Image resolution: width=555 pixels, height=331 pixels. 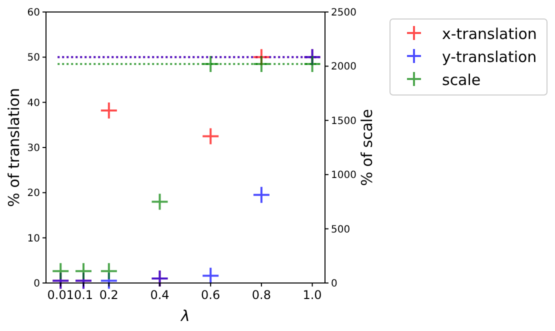 What do you see at coordinates (340, 230) in the screenshot?
I see `y2-tick-label: 500` at bounding box center [340, 230].